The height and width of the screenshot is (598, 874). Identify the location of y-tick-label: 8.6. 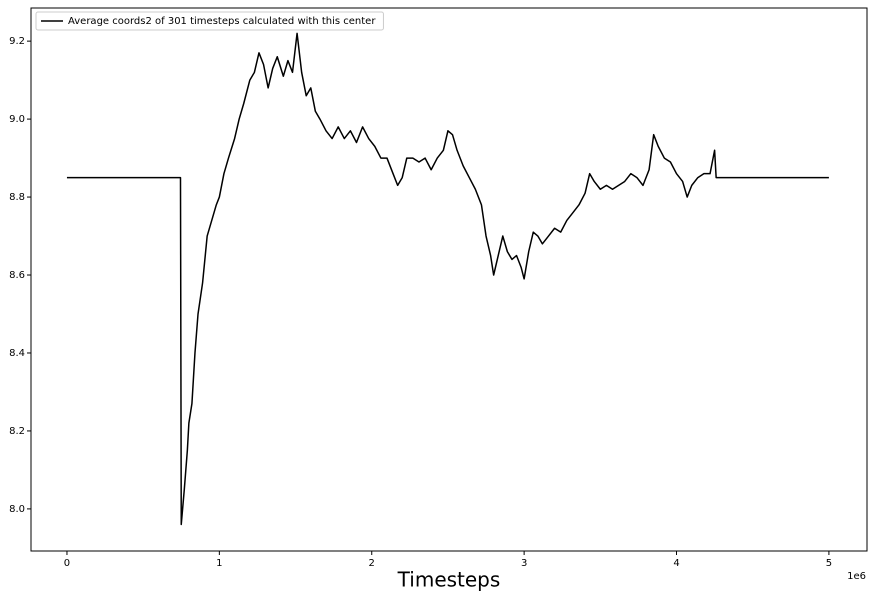
(17, 275).